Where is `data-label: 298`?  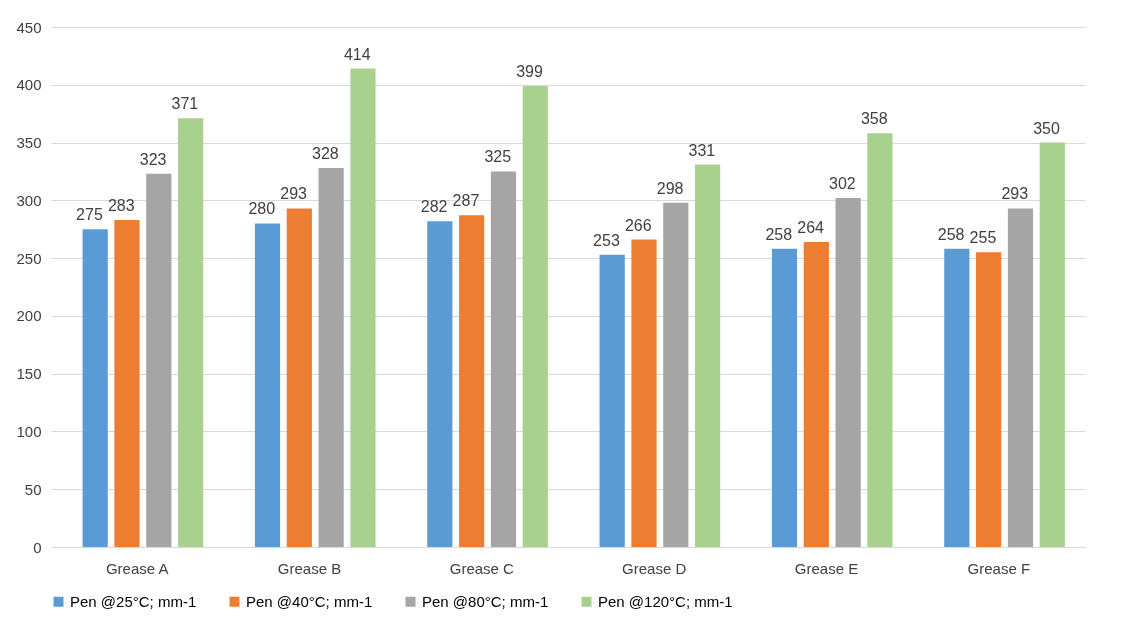
data-label: 298 is located at coordinates (670, 188).